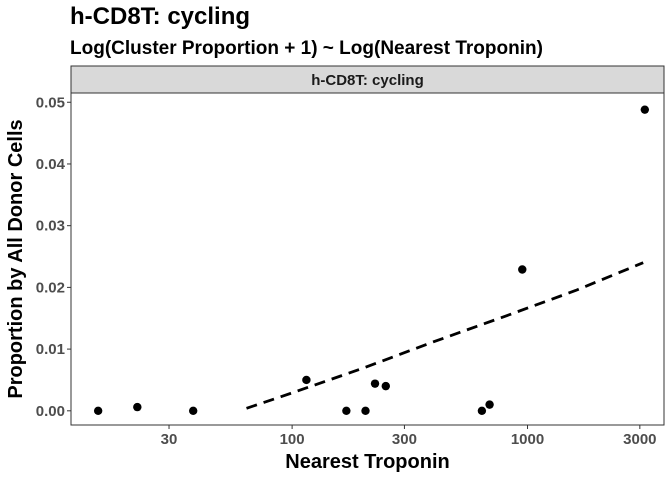 Image resolution: width=672 pixels, height=480 pixels. What do you see at coordinates (16, 258) in the screenshot?
I see `y-axis-title: Proportion by All Donor Cells` at bounding box center [16, 258].